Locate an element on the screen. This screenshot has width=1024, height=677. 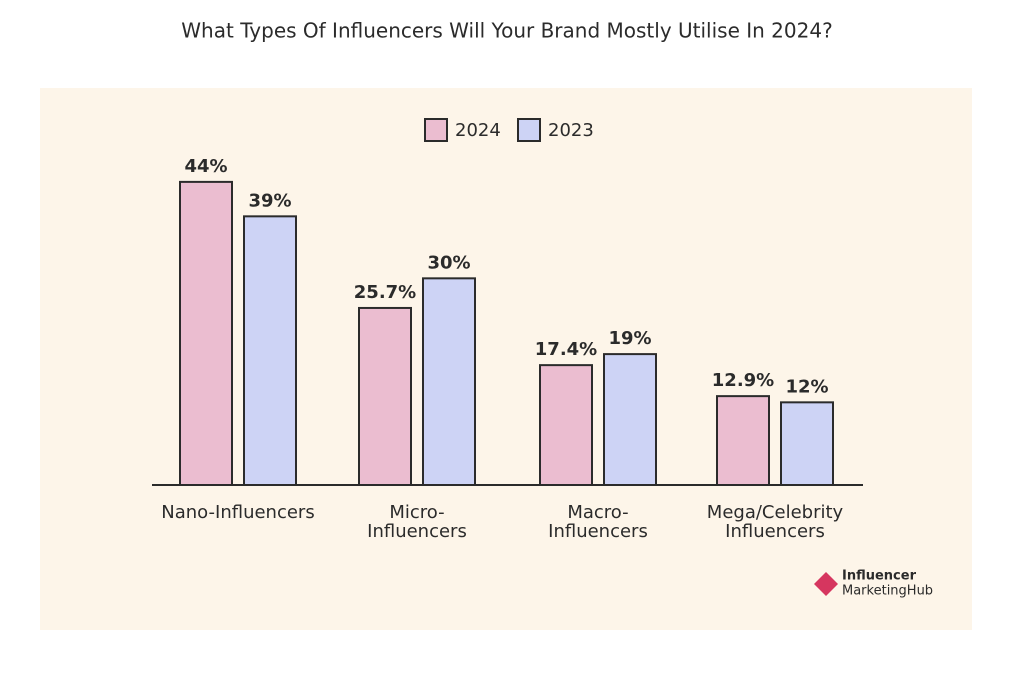
logo-top: Influencer is located at coordinates (879, 576).